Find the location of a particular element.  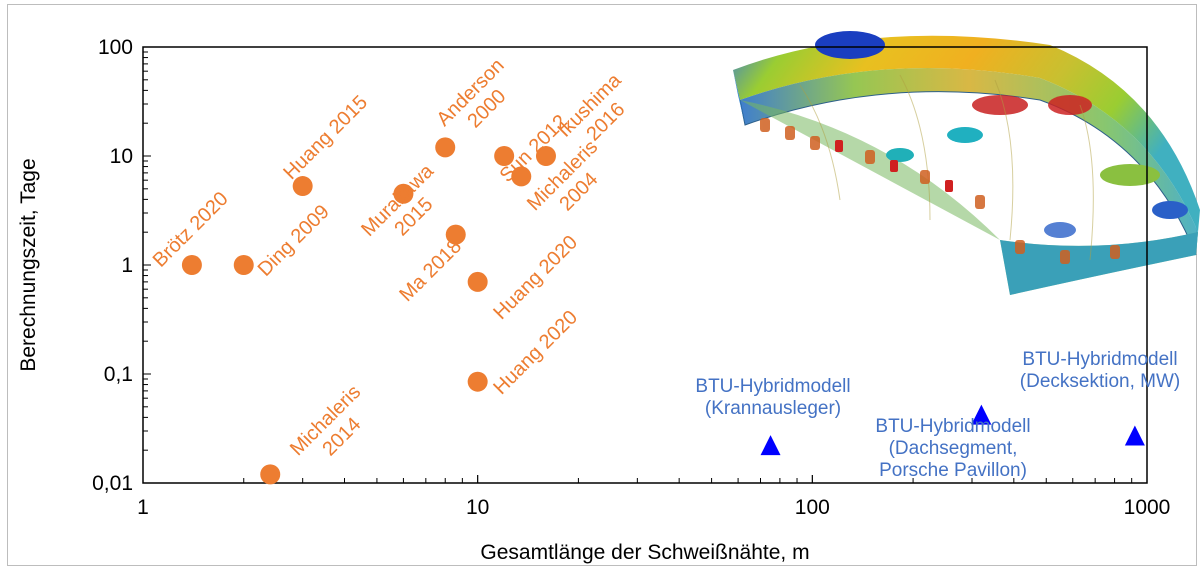

annotation-line: Ding 2009 is located at coordinates (294, 241).